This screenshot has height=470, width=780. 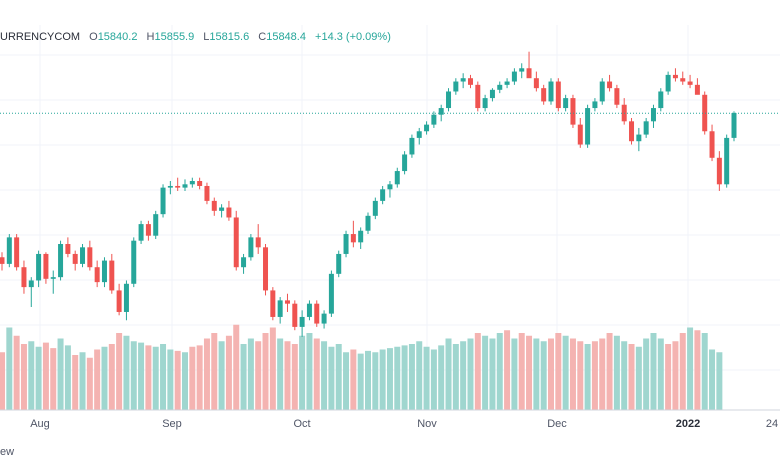 I want to click on open-label: O, so click(x=93, y=37).